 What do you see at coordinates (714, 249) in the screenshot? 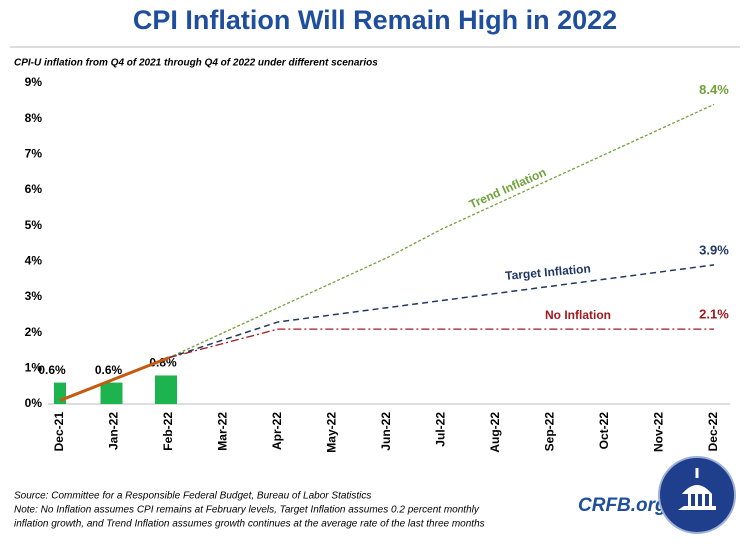
I see `value-label: 3.9%` at bounding box center [714, 249].